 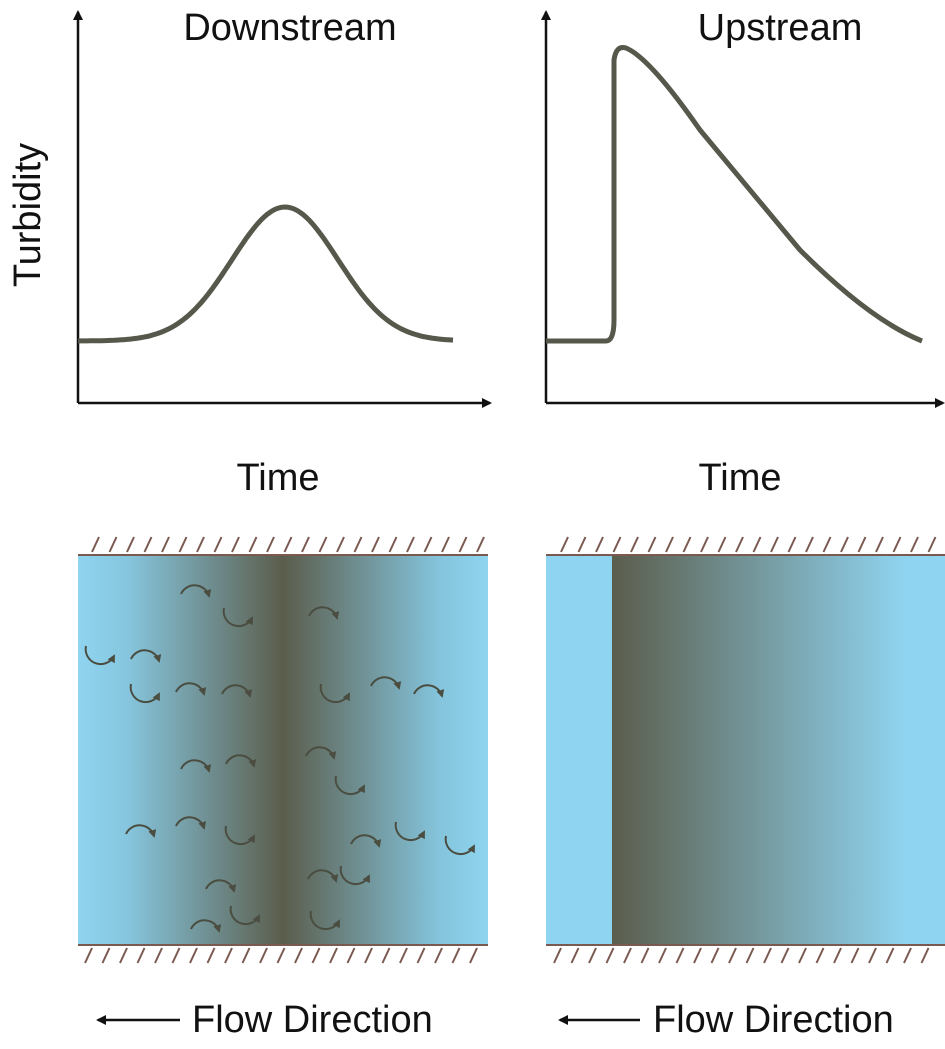 I want to click on eddies, so click(x=279, y=758).